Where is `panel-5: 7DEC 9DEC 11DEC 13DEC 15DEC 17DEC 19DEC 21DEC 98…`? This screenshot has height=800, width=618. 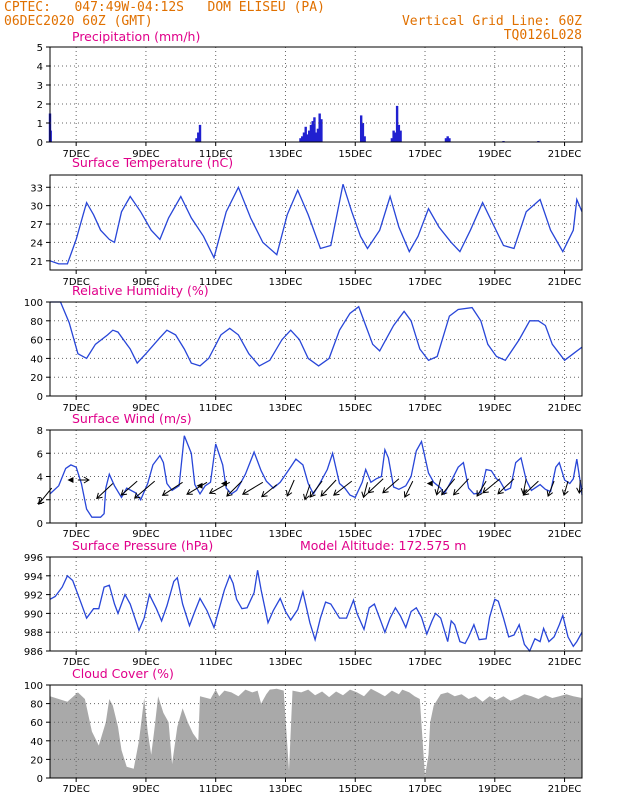 panel-5: 7DEC 9DEC 11DEC 13DEC 15DEC 17DEC 19DEC 21DEC 98… is located at coordinates (303, 603).